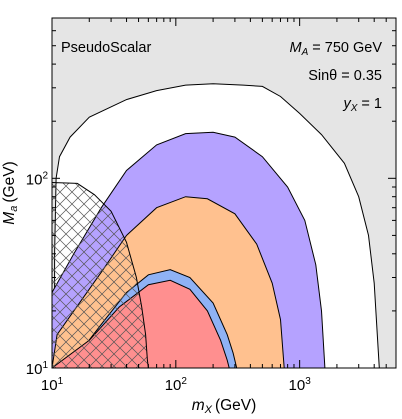 Image resolution: width=402 pixels, height=419 pixels. What do you see at coordinates (300, 385) in the screenshot?
I see `x-tick-label: 10³` at bounding box center [300, 385].